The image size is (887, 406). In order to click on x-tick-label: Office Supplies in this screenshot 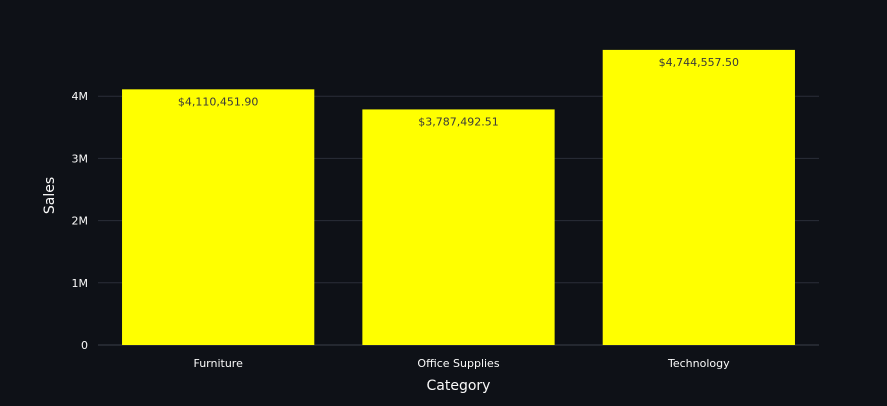, I will do `click(458, 363)`.